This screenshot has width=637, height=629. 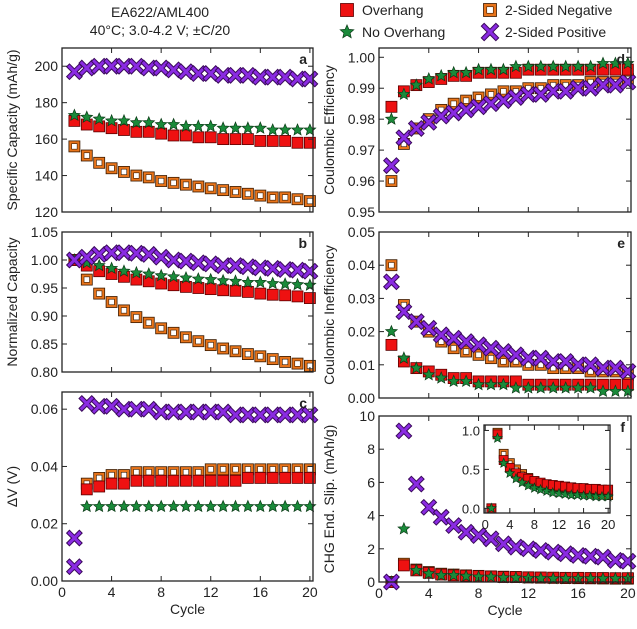 I want to click on y-tick-label: 1.05, so click(x=44, y=232).